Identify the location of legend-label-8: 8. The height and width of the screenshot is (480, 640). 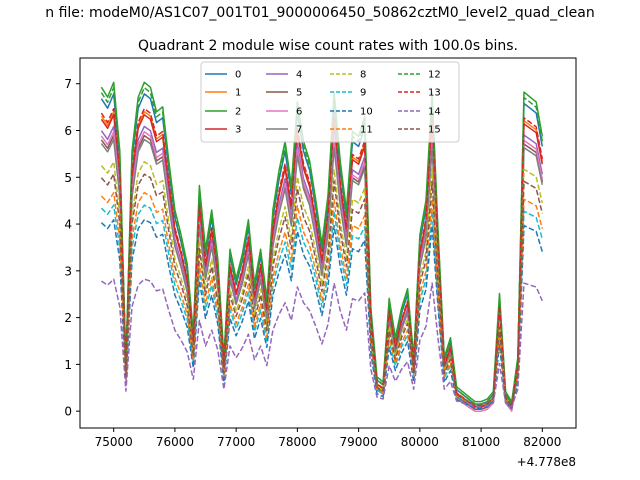
(363, 75).